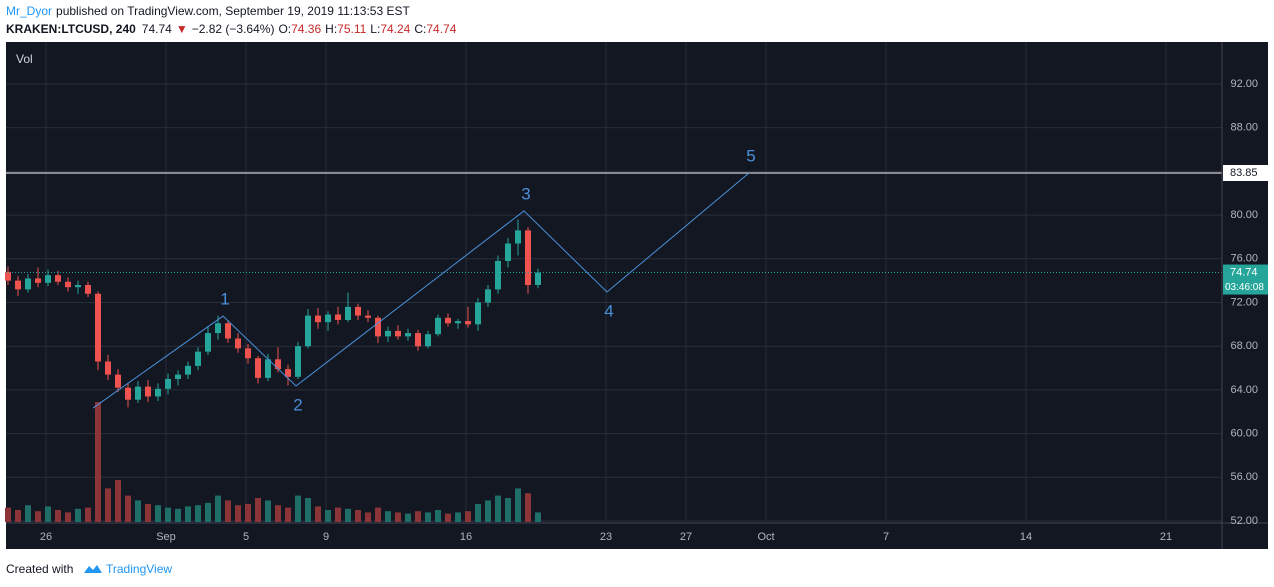  Describe the element at coordinates (886, 537) in the screenshot. I see `x-tick-label: 7` at that location.